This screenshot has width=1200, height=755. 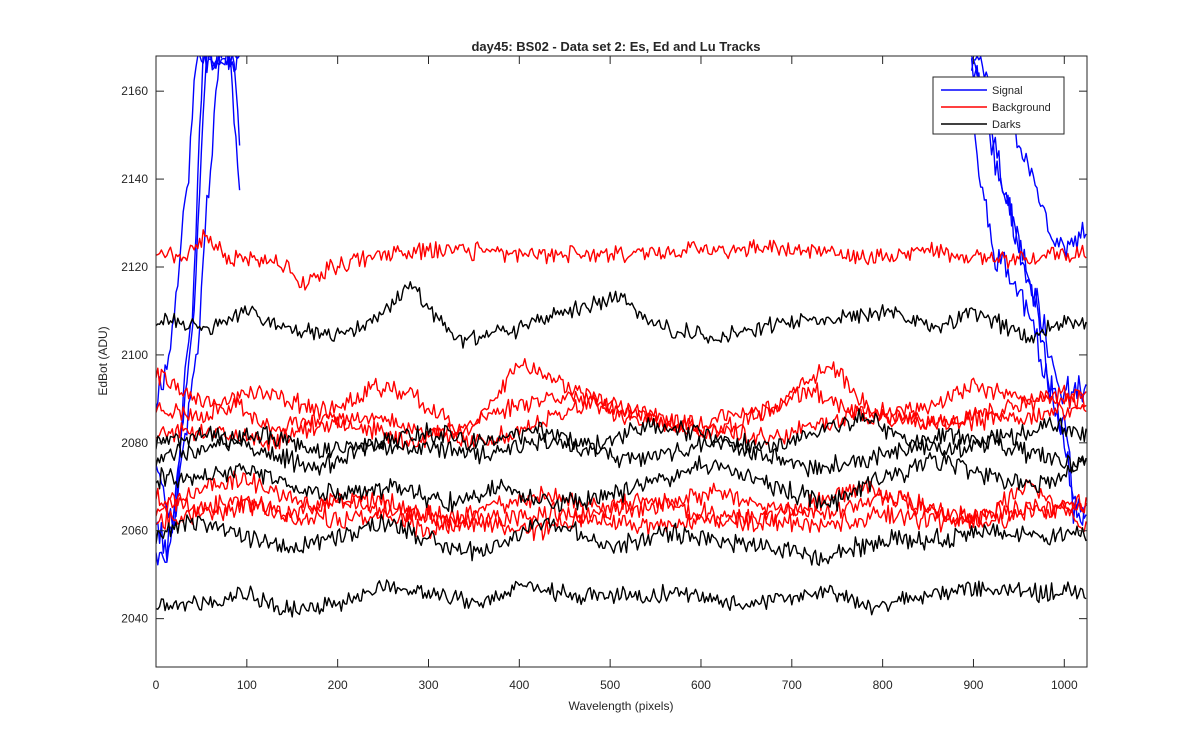 What do you see at coordinates (134, 619) in the screenshot?
I see `y-tick-label: 2040` at bounding box center [134, 619].